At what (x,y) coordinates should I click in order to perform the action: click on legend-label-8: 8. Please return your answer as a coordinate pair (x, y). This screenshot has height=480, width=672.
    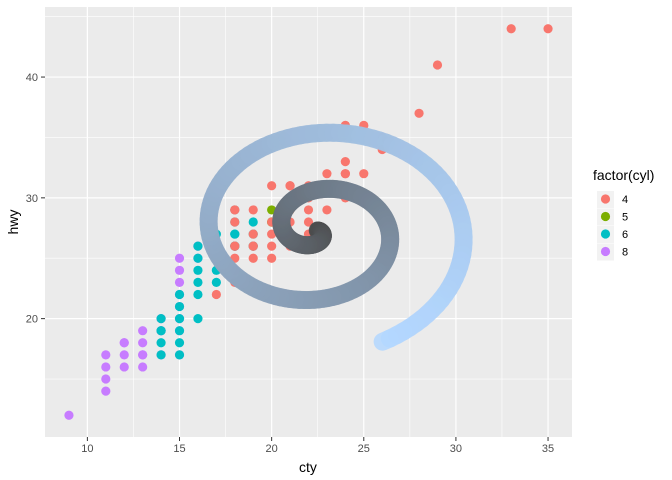
    Looking at the image, I should click on (625, 253).